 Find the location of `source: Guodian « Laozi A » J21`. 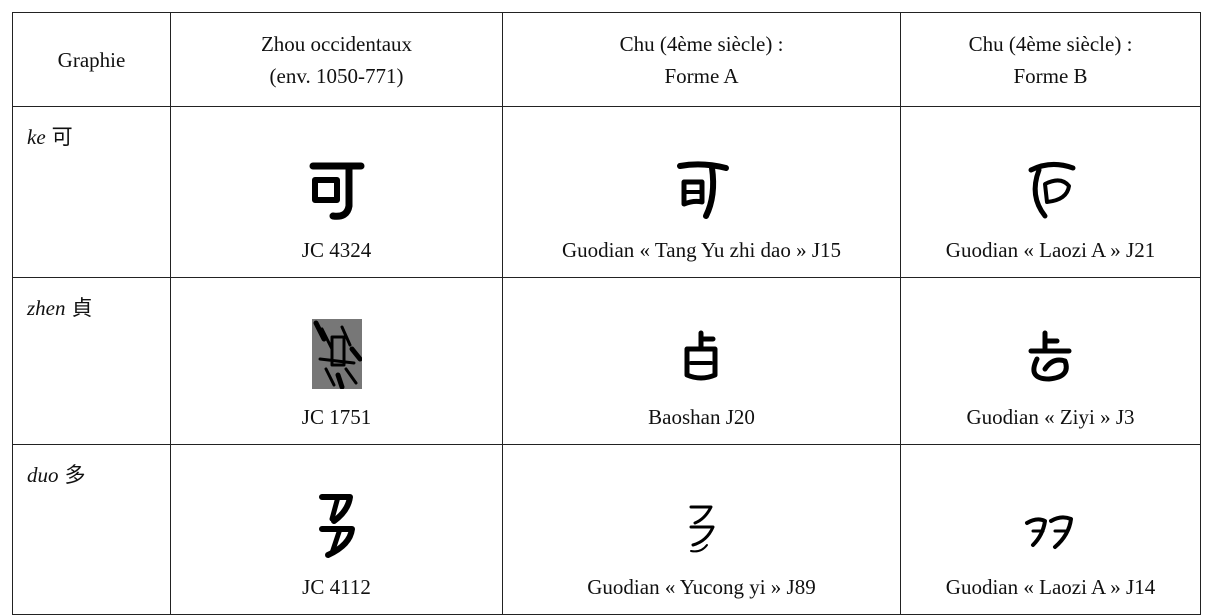

source: Guodian « Laozi A » J21 is located at coordinates (1050, 250).